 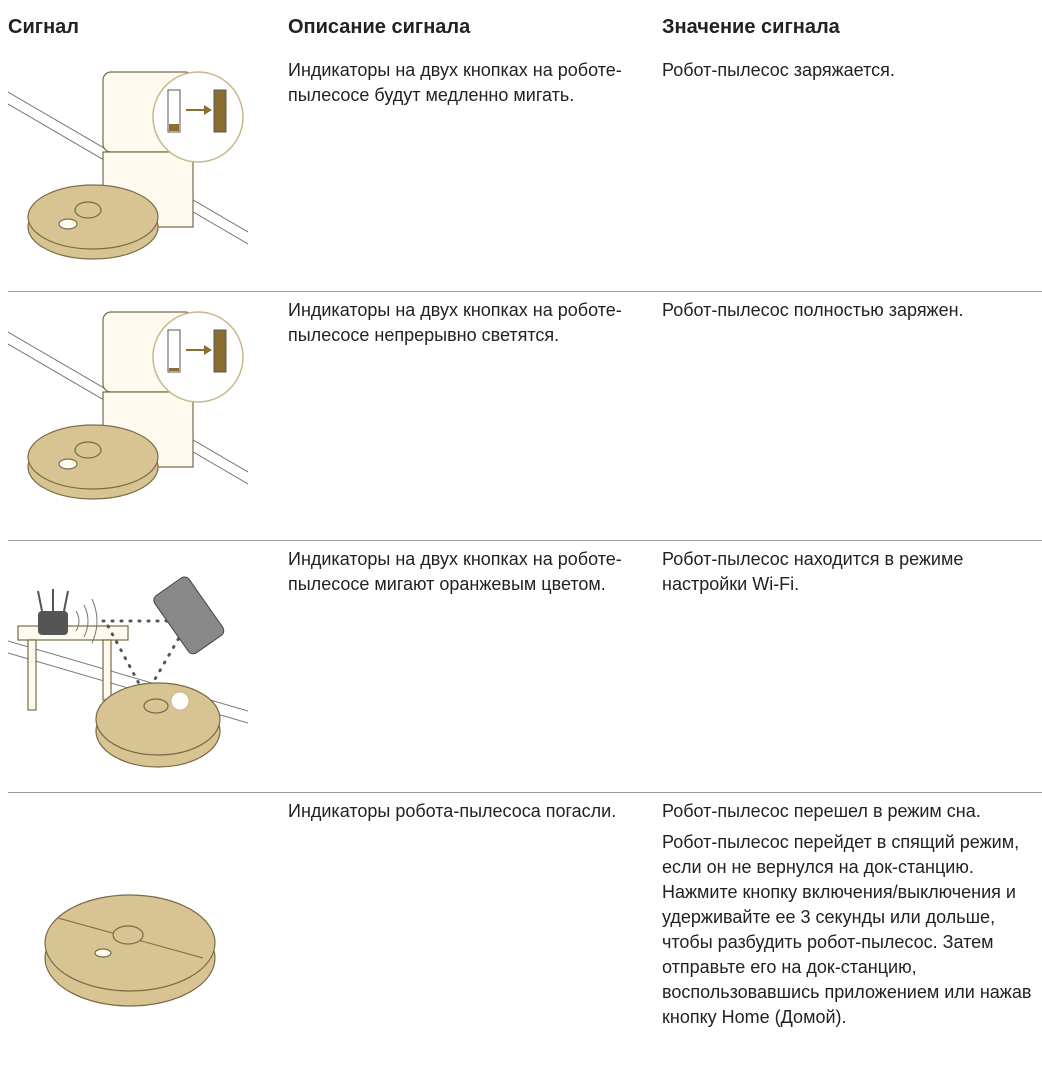 I want to click on header-row: Сигнал Описание сигнала Значение сигнала, so click(x=525, y=26).